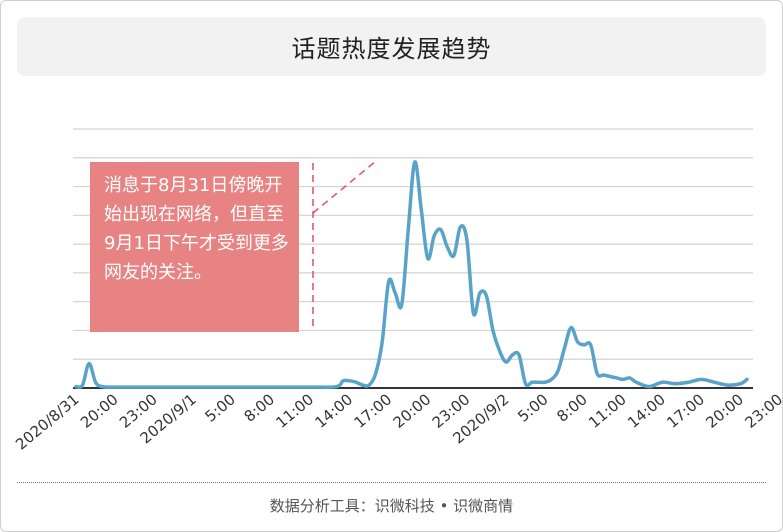 This screenshot has height=532, width=783. What do you see at coordinates (391, 482) in the screenshot?
I see `footer-divider` at bounding box center [391, 482].